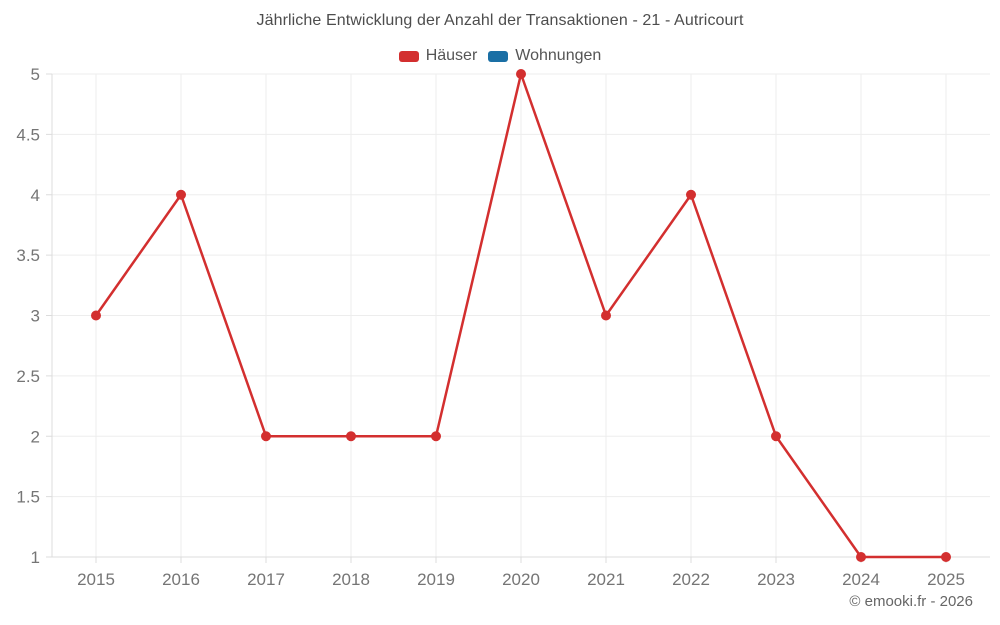 The width and height of the screenshot is (1000, 625). I want to click on x-tick-label: 2024, so click(861, 579).